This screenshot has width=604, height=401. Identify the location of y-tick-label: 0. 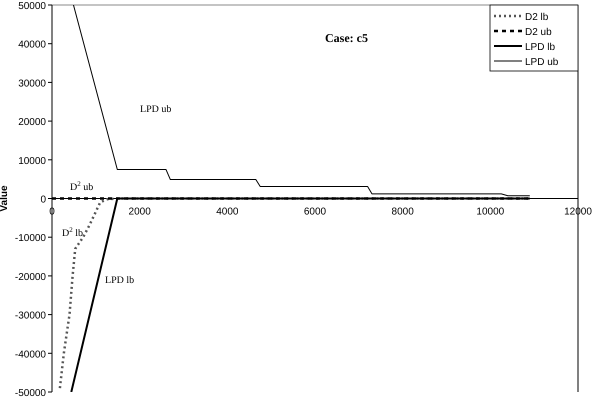
(43, 200).